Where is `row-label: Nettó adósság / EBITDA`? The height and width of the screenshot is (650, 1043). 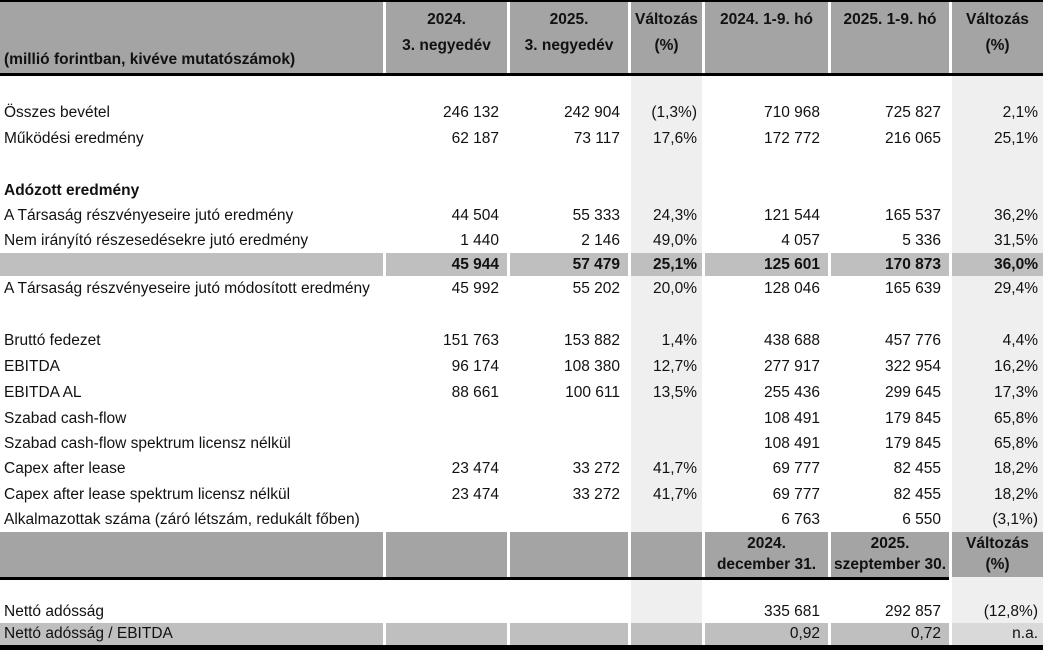 row-label: Nettó adósság / EBITDA is located at coordinates (191, 634).